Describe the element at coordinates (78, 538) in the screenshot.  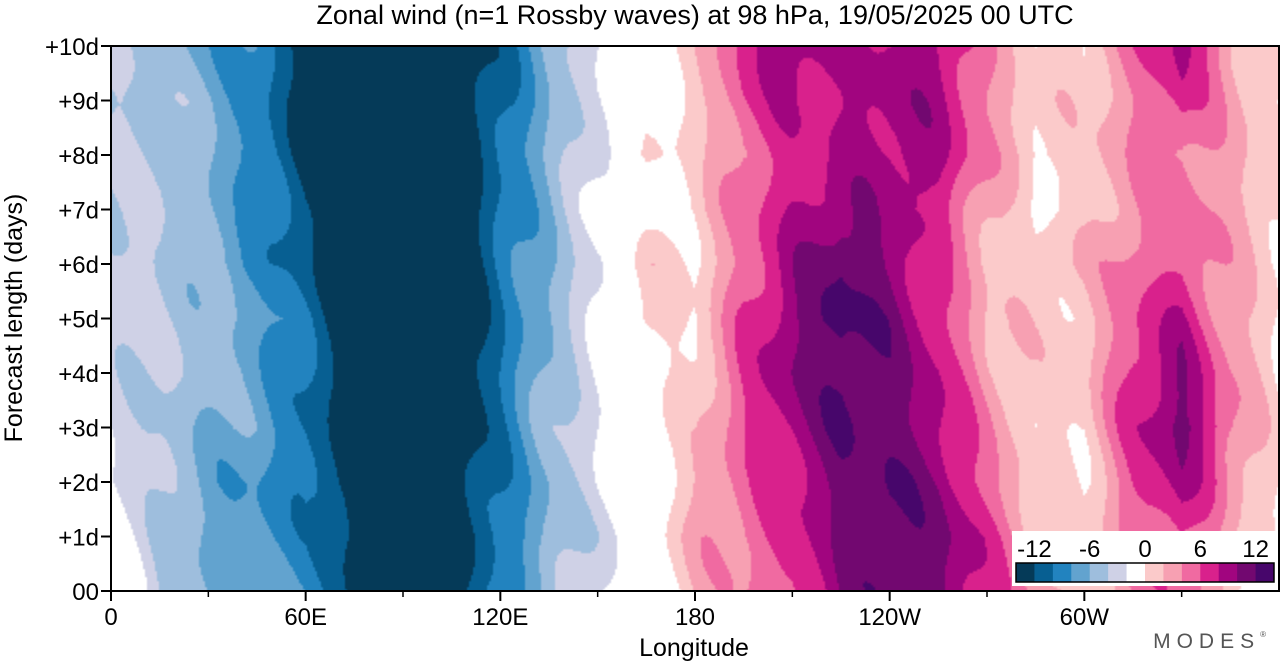
I see `y-tick-label: +1d` at that location.